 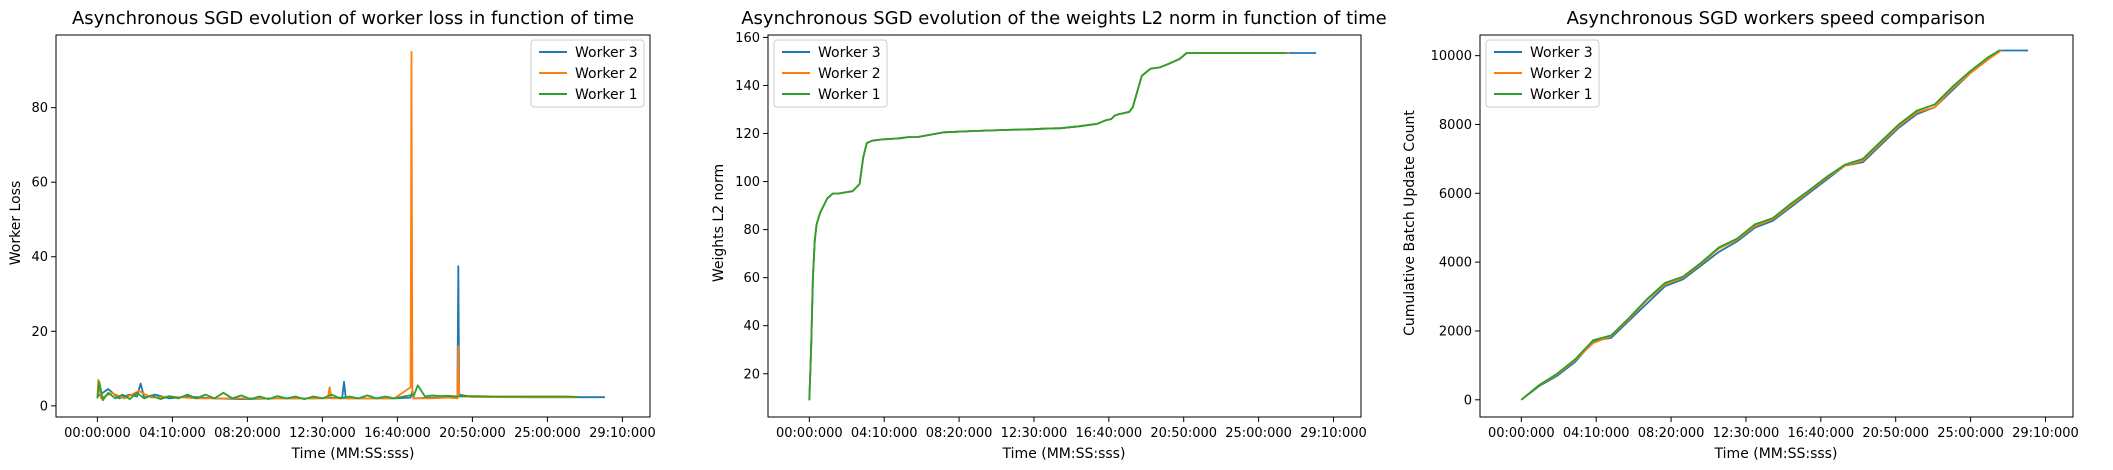 What do you see at coordinates (747, 182) in the screenshot?
I see `y-tick-label: 100` at bounding box center [747, 182].